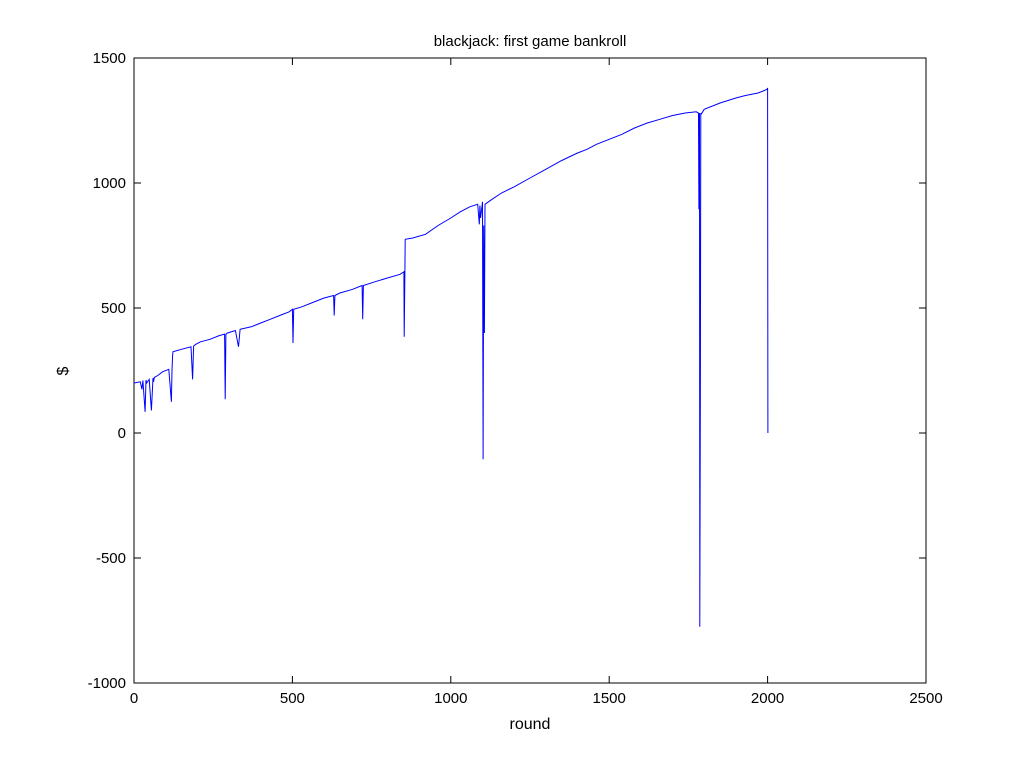 The width and height of the screenshot is (1024, 768). Describe the element at coordinates (63, 370) in the screenshot. I see `y-axis-label: $` at that location.